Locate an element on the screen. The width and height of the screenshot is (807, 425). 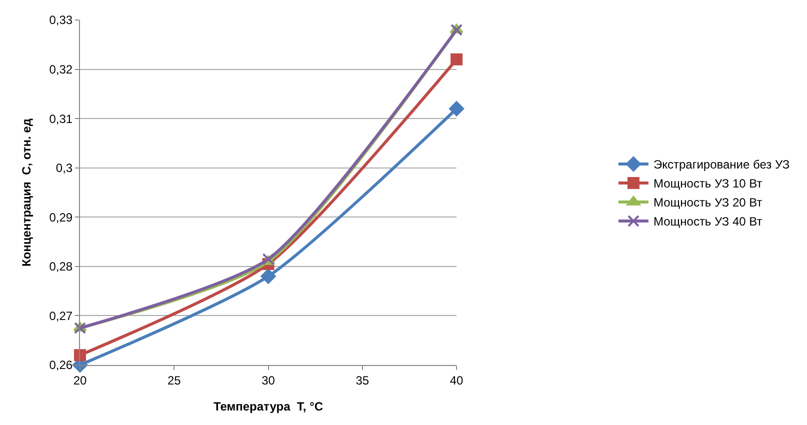
x-tick-label: 25 is located at coordinates (174, 380).